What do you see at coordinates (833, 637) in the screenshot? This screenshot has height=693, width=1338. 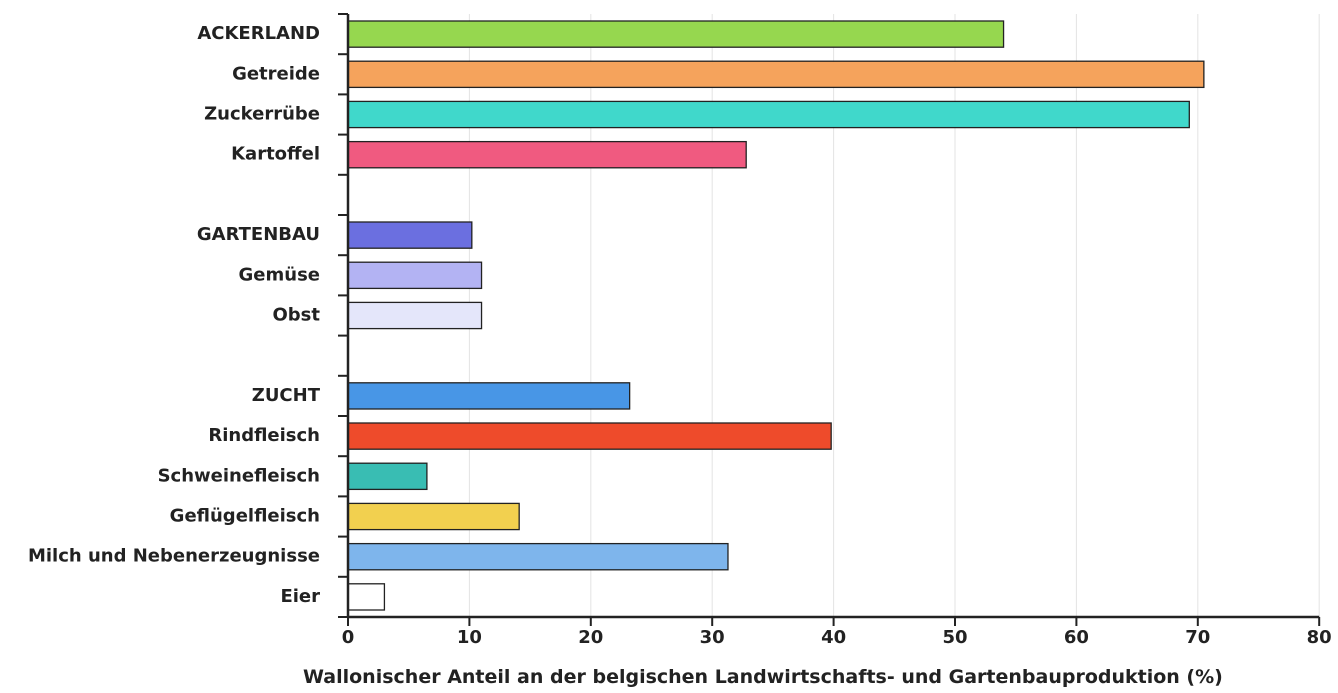 I see `x-tick-label: 40` at bounding box center [833, 637].